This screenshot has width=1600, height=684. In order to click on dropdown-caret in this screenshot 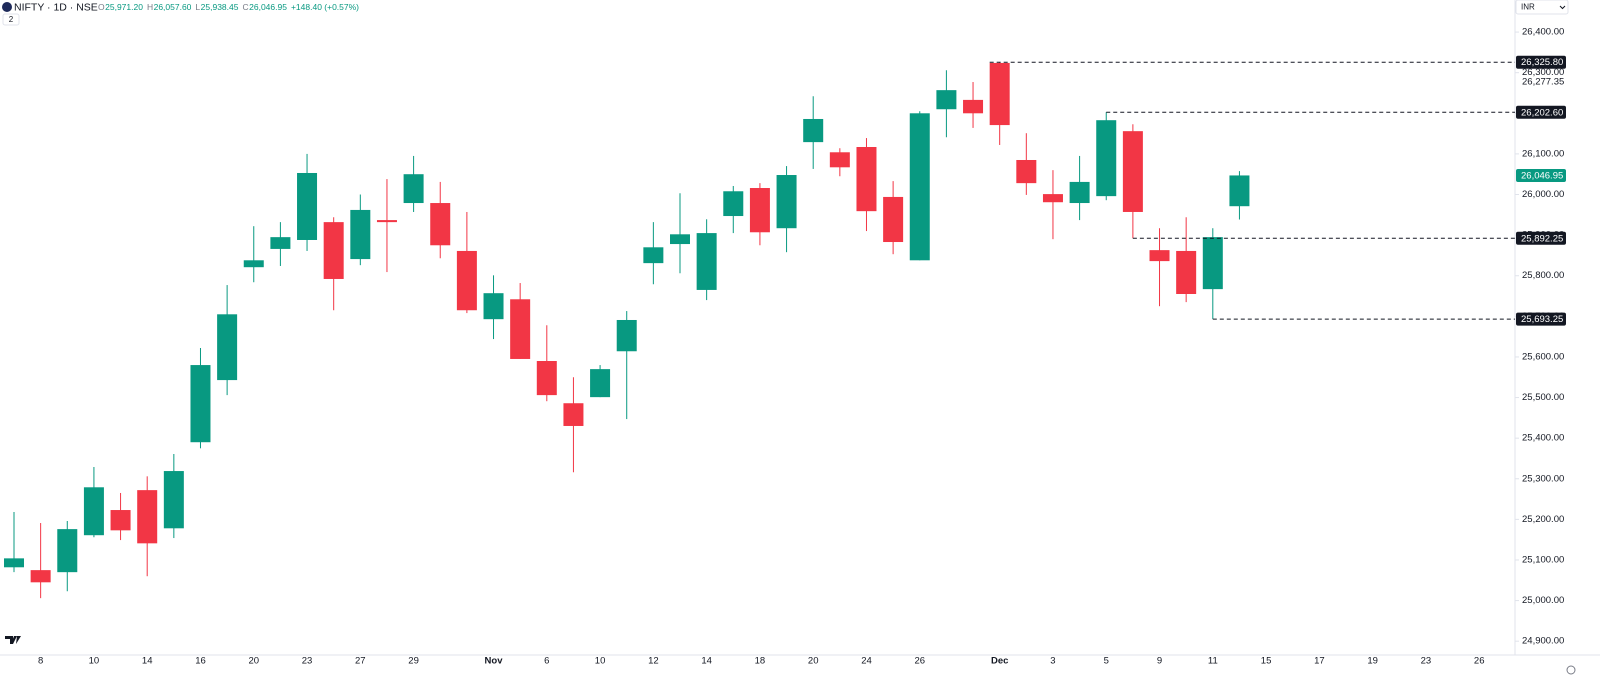, I will do `click(1562, 7)`.